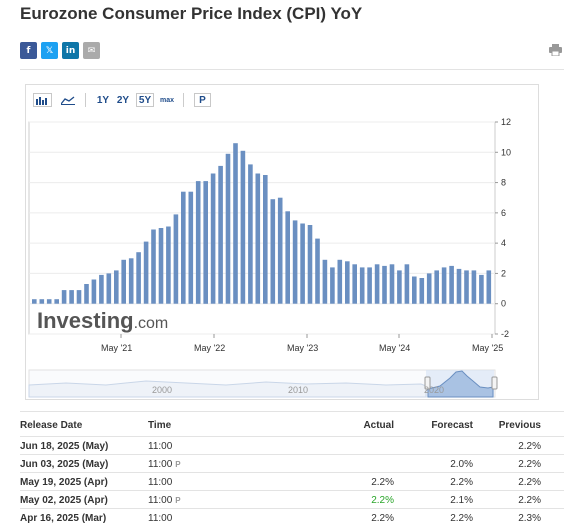 Image resolution: width=568 pixels, height=528 pixels. I want to click on x-tick-label: May '25, so click(487, 348).